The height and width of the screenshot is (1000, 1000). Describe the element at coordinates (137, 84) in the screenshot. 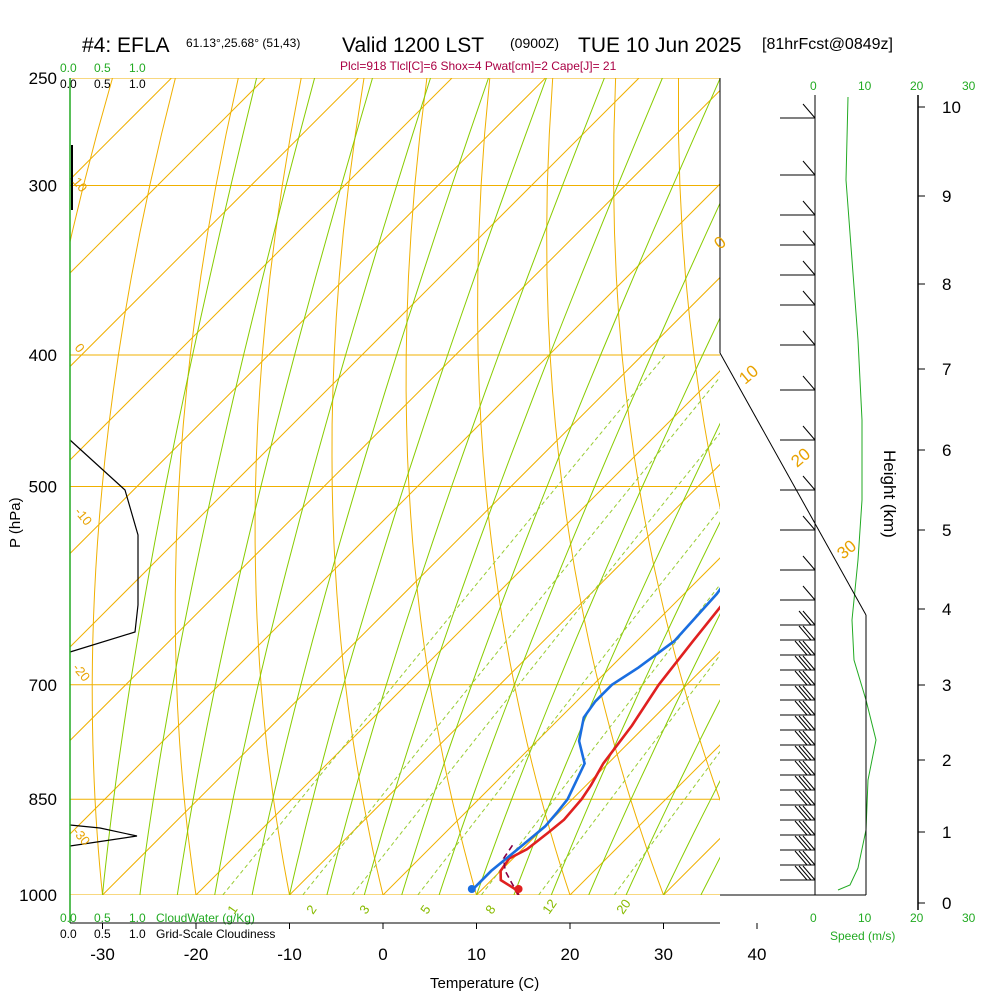

I see `cloudiness-tick: 1.0` at that location.